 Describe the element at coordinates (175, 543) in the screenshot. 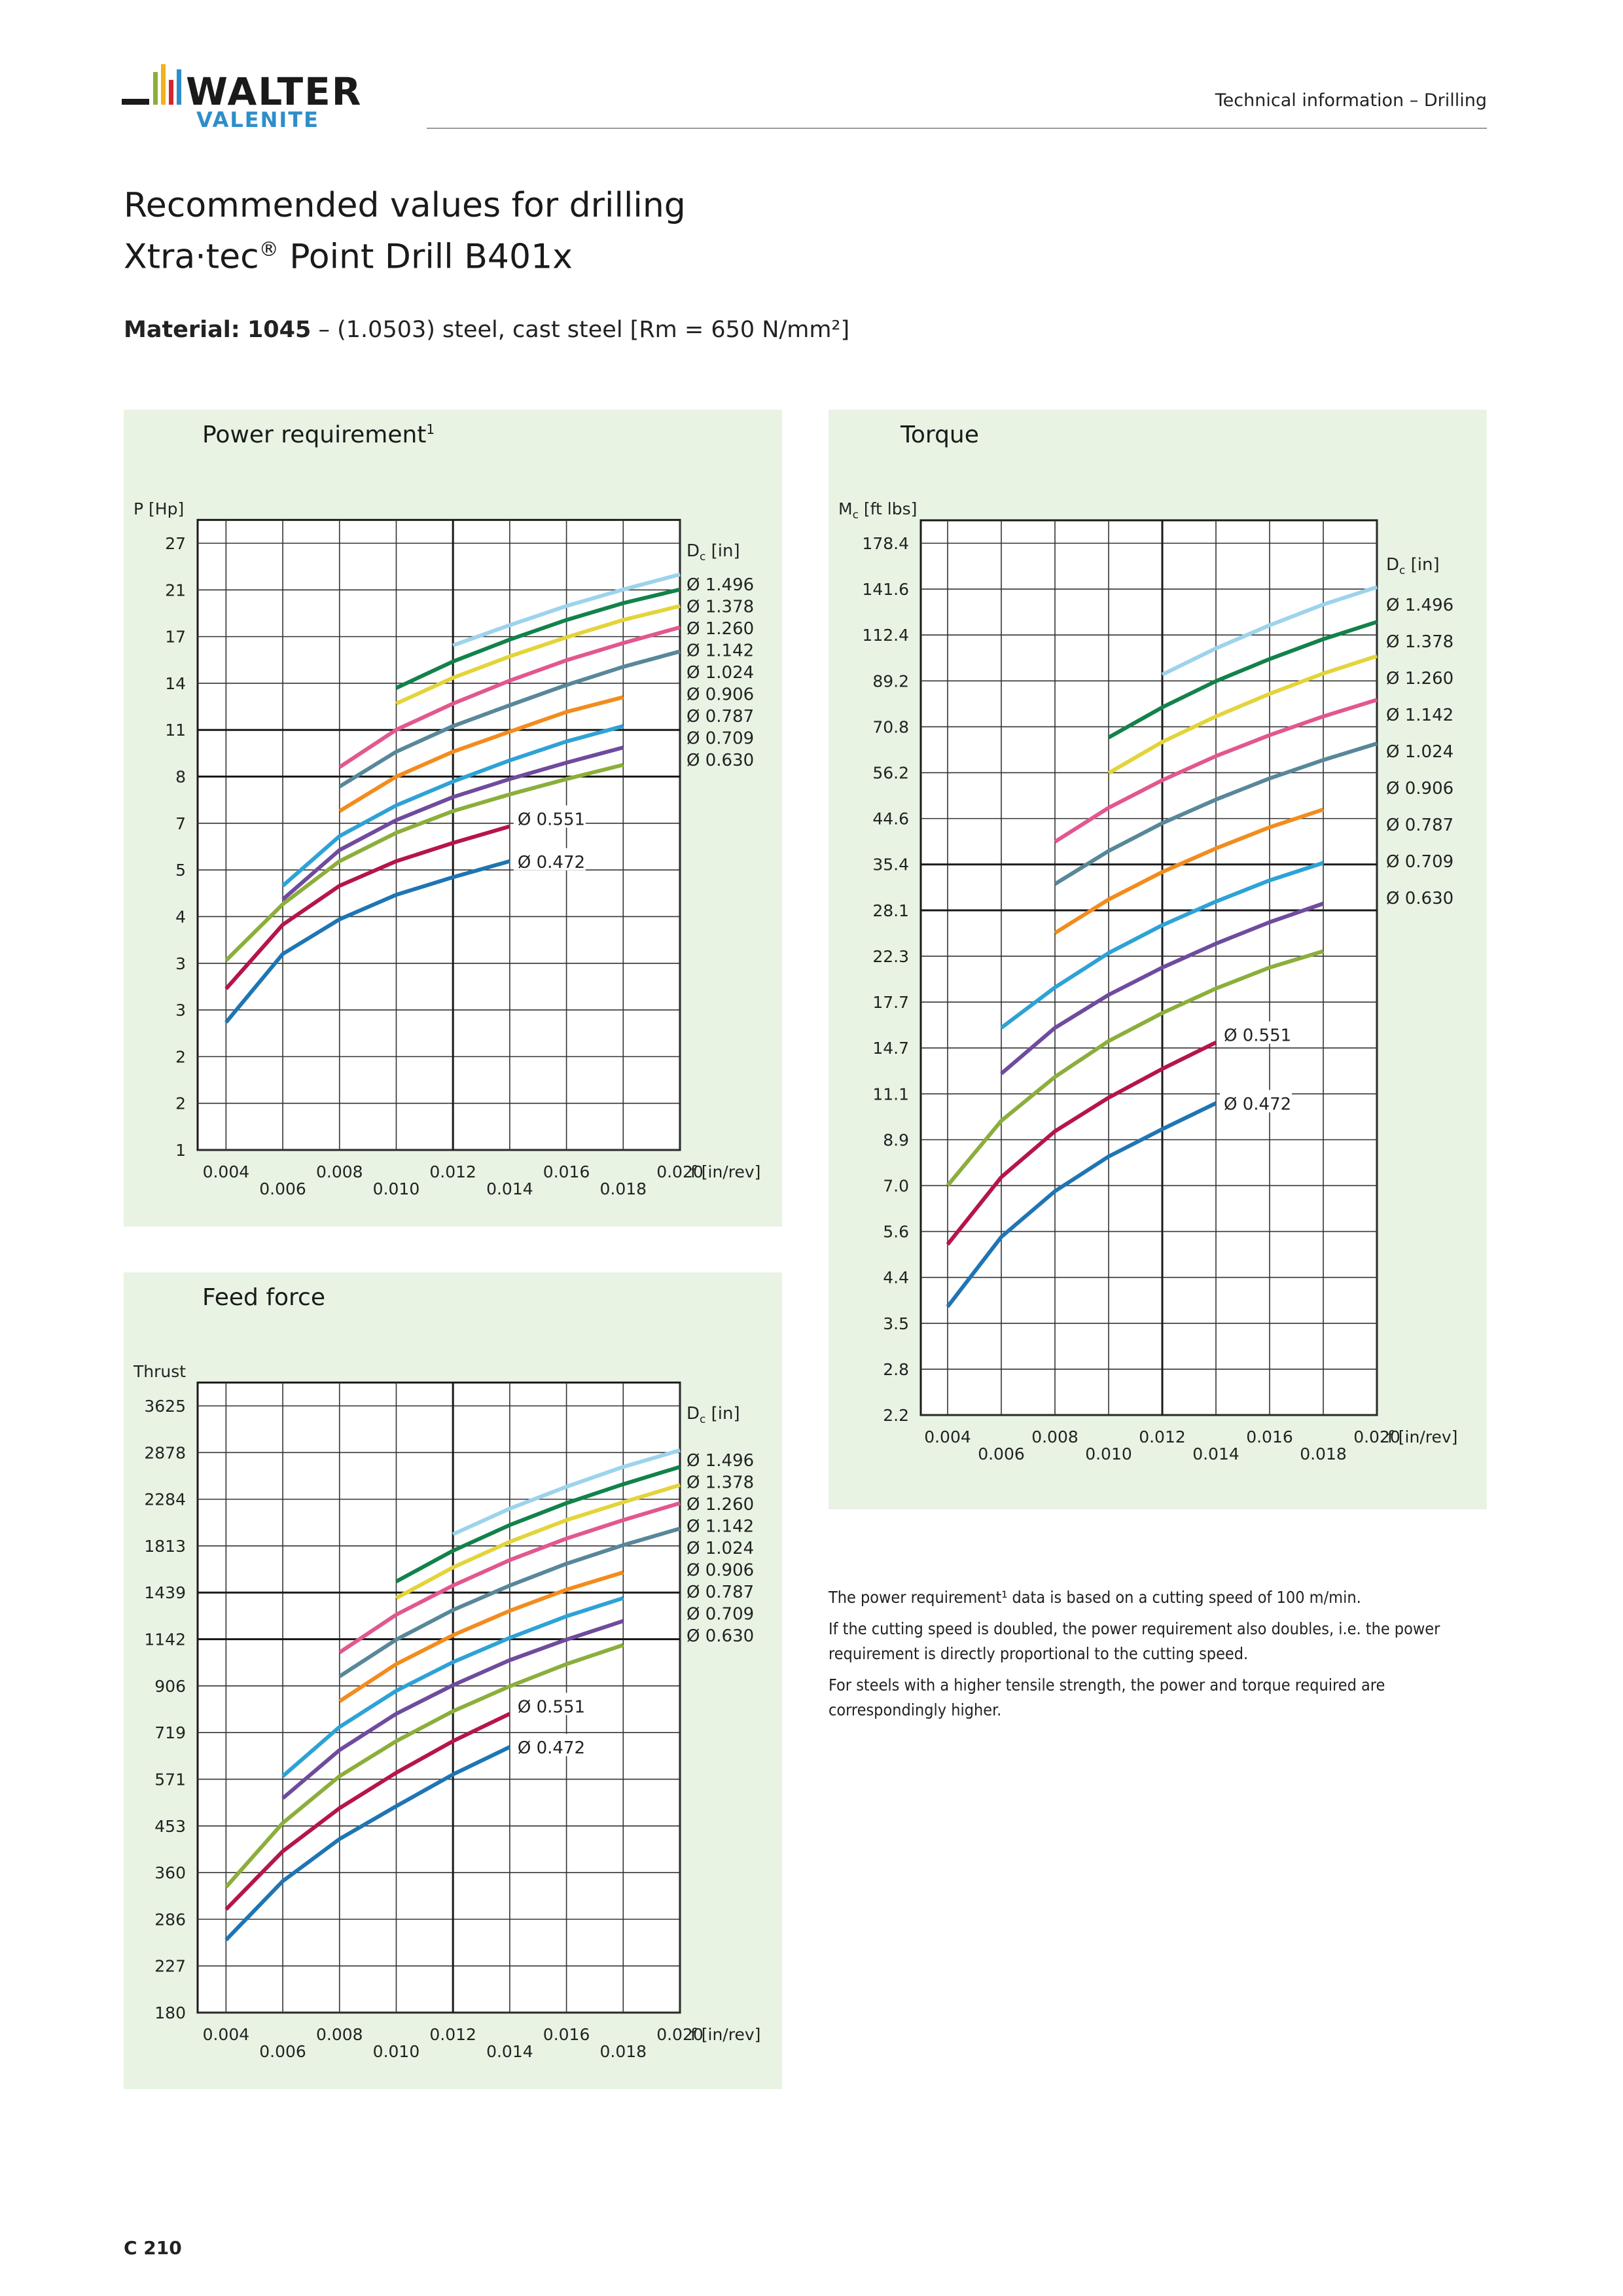

I see `power-y-tick-label: 27` at that location.